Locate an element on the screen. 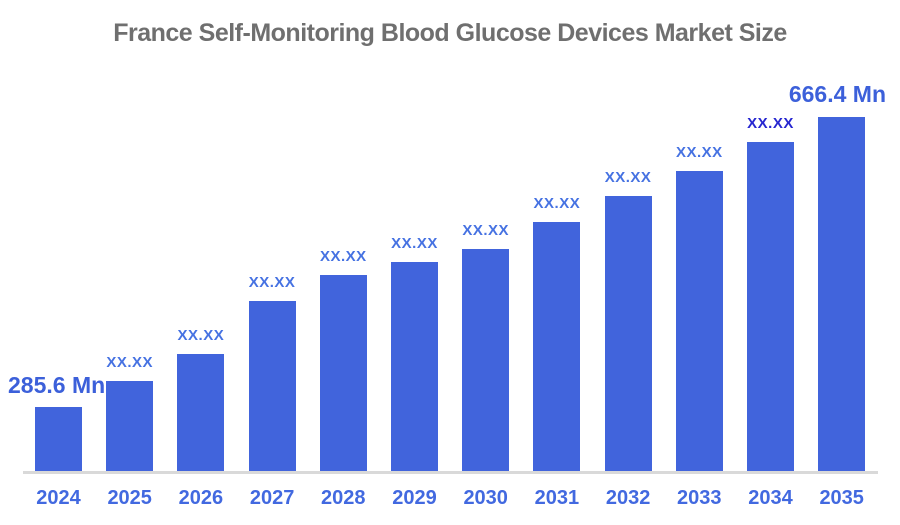 The image size is (900, 525). x-tick-2034: 2034 is located at coordinates (770, 498).